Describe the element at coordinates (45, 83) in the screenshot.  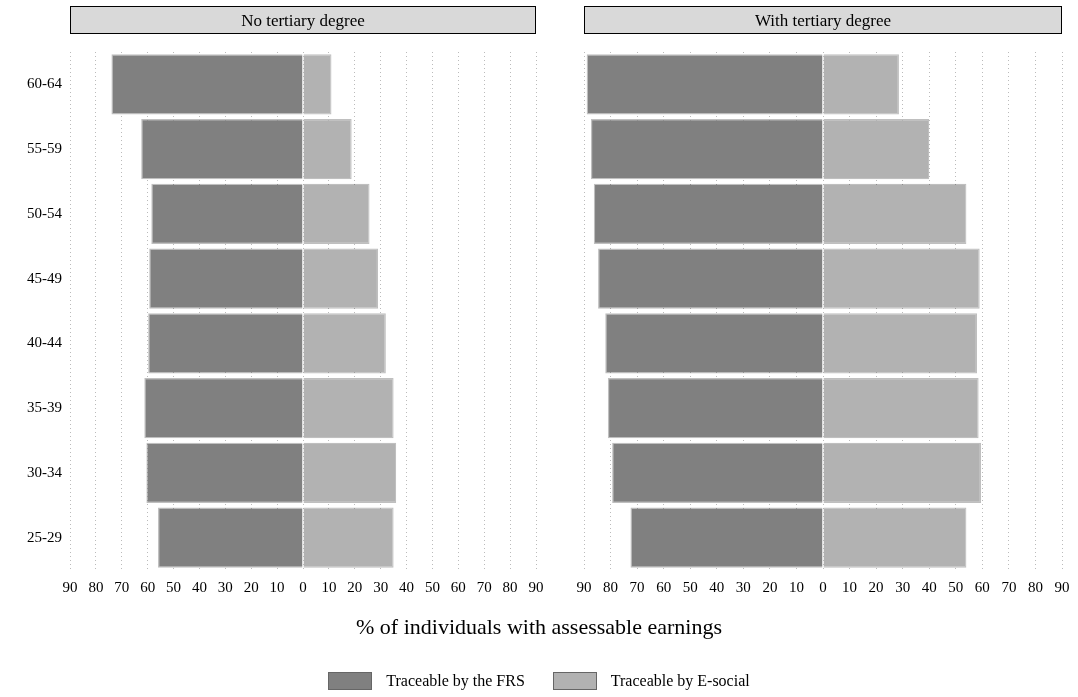
I see `y-tick-label: 60-64` at that location.